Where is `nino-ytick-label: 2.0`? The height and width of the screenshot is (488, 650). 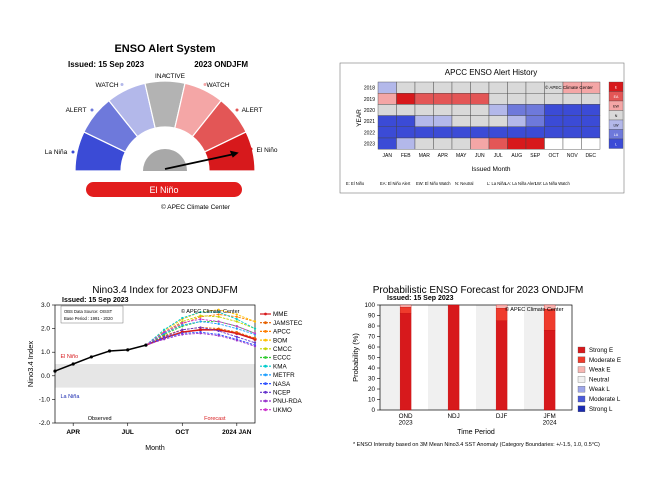
nino-ytick-label: 2.0 is located at coordinates (45, 329).